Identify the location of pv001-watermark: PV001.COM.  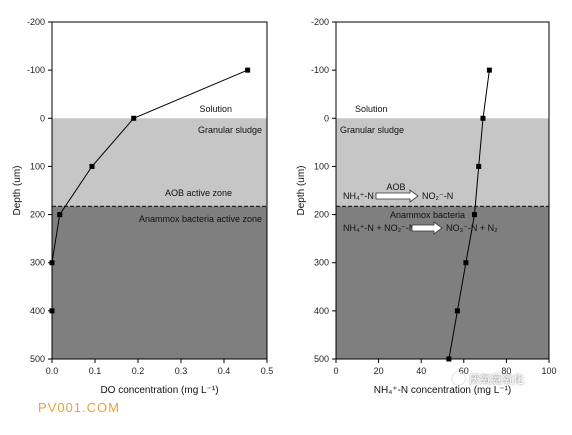
(79, 407).